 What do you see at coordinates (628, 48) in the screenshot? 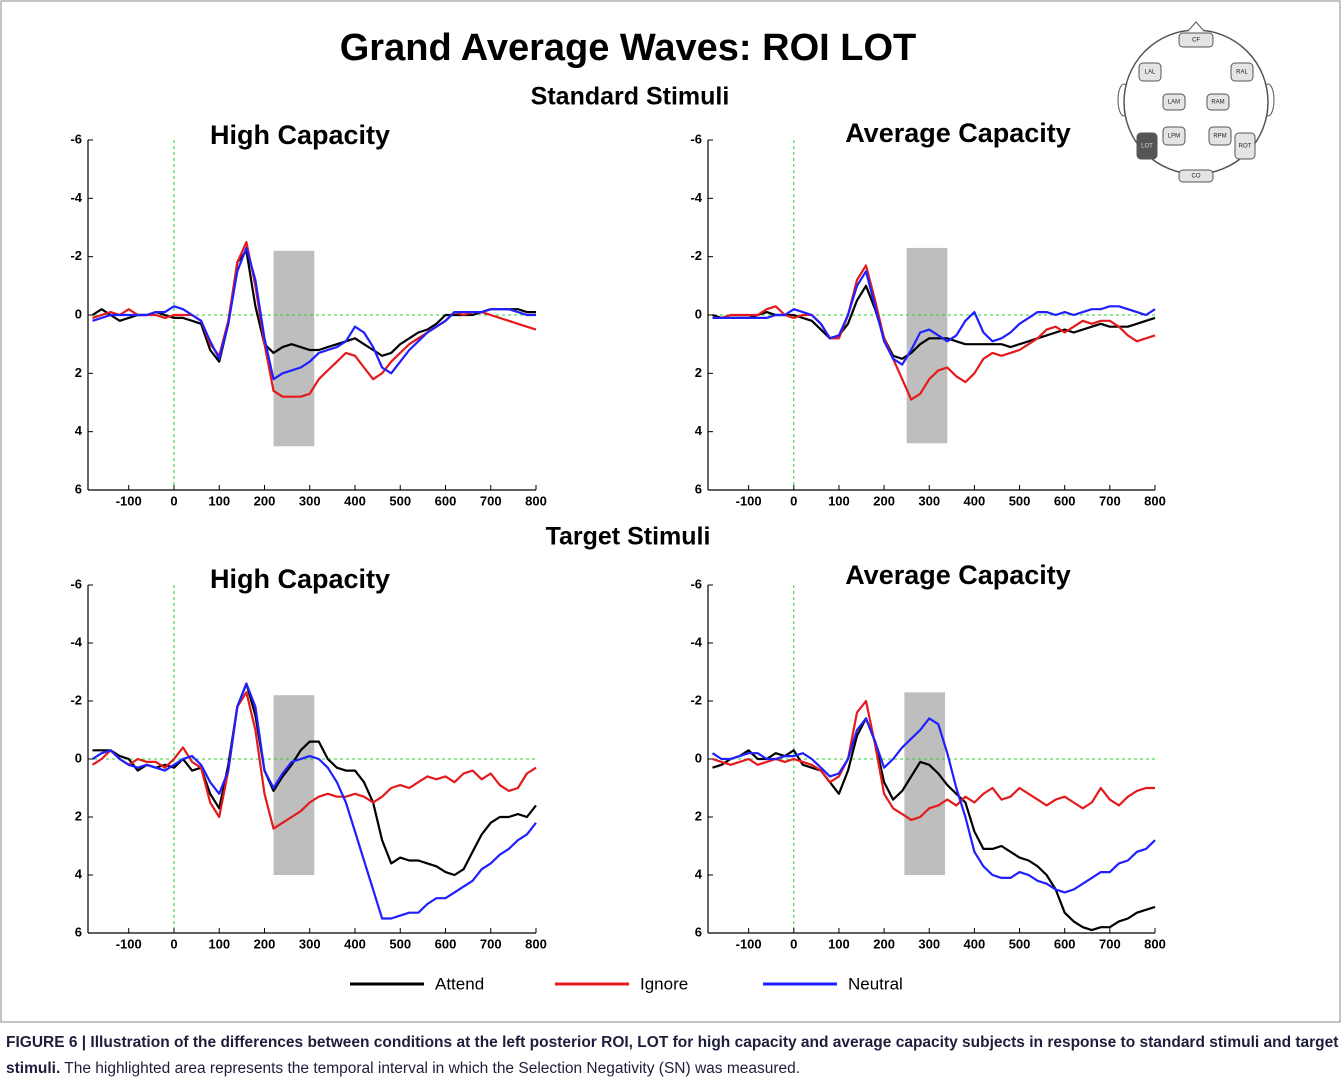
I see `figure-title: Grand Average Waves: ROI LOT` at bounding box center [628, 48].